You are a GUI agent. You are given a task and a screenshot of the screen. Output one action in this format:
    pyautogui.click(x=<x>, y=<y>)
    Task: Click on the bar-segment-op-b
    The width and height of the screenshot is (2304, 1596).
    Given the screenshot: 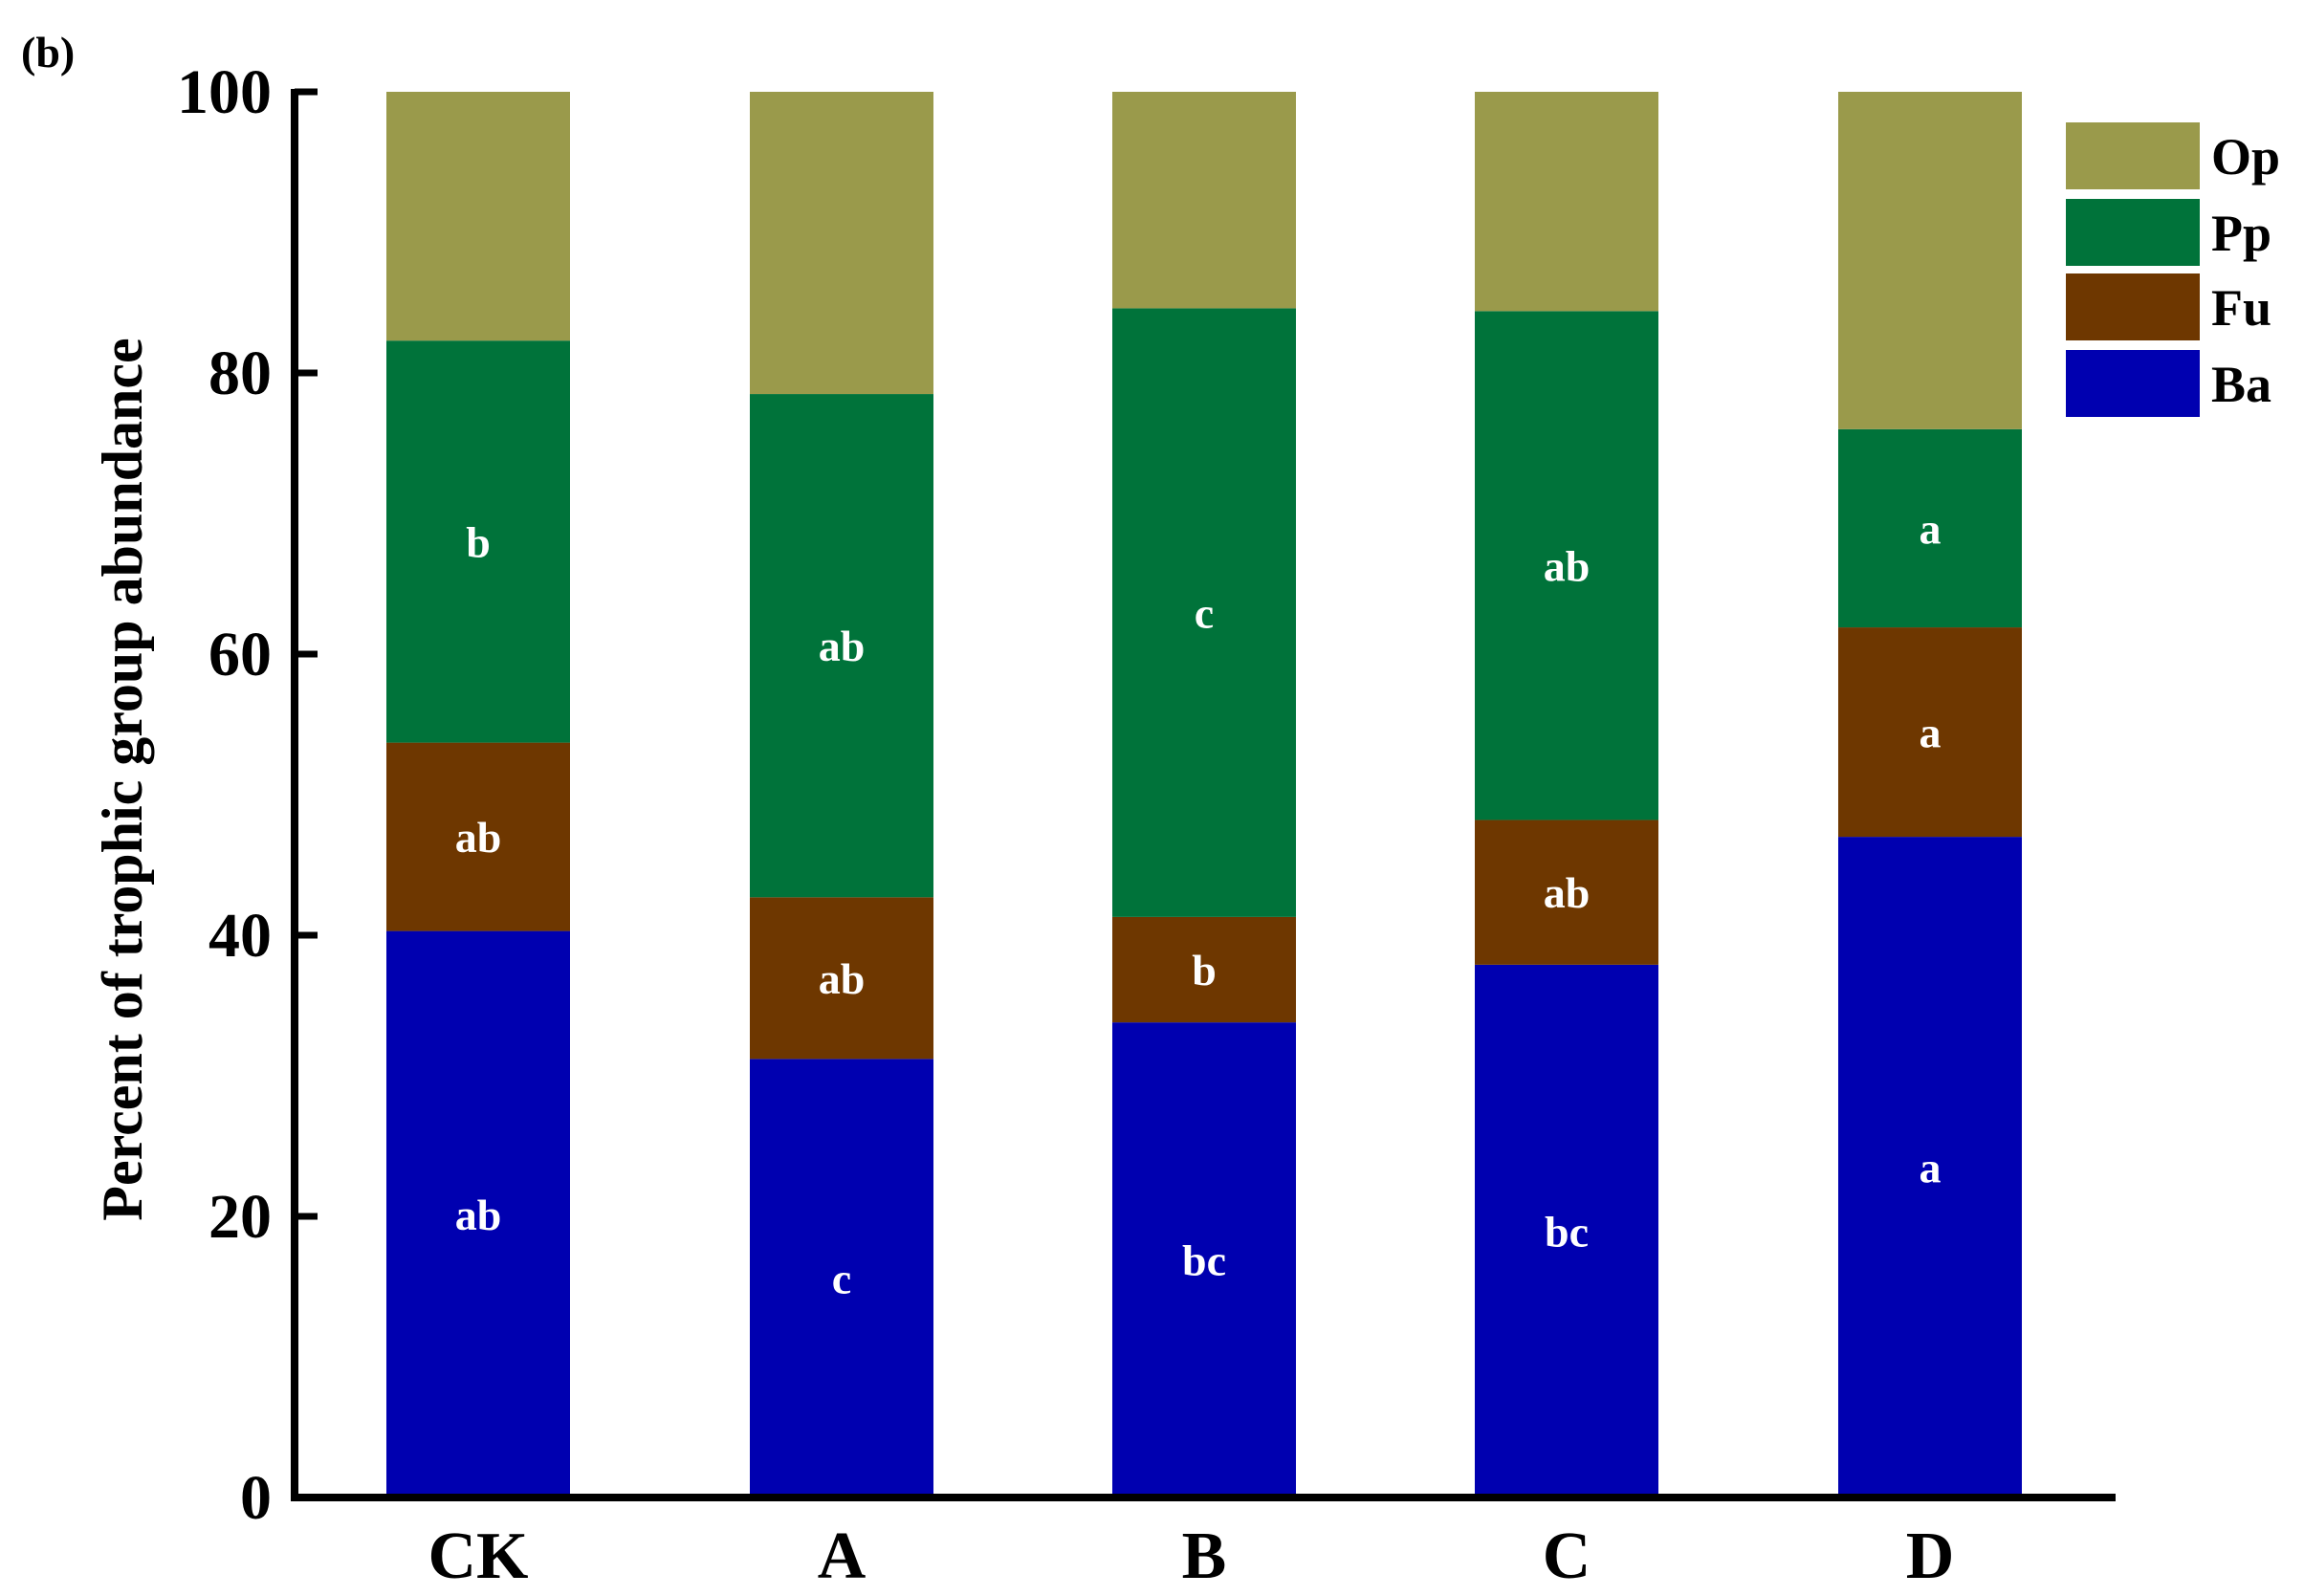 What is the action you would take?
    pyautogui.click(x=1204, y=200)
    